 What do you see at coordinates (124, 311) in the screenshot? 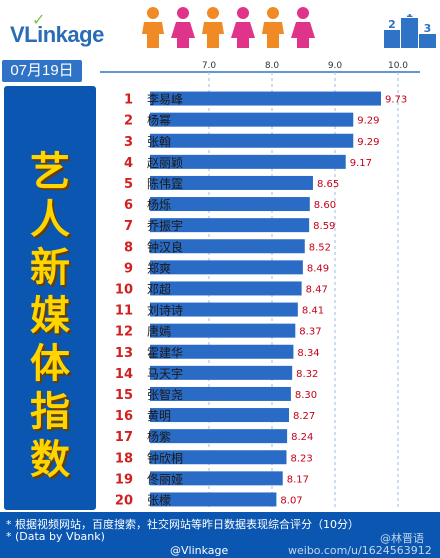
I see `rank-label: 11` at bounding box center [124, 311].